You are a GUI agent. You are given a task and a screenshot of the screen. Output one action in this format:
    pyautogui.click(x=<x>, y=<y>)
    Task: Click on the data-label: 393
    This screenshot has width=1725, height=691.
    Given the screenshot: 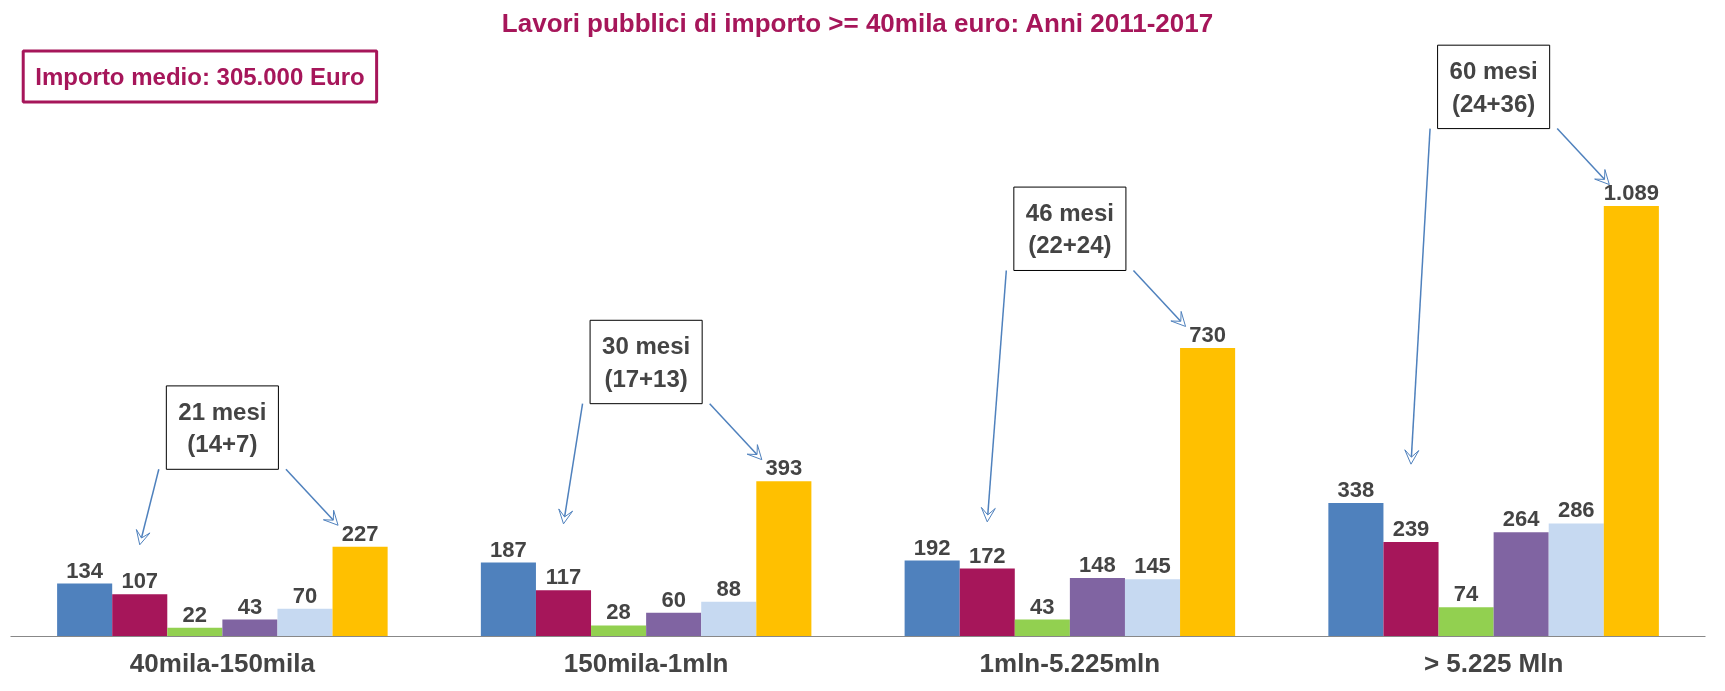 What is the action you would take?
    pyautogui.click(x=784, y=468)
    